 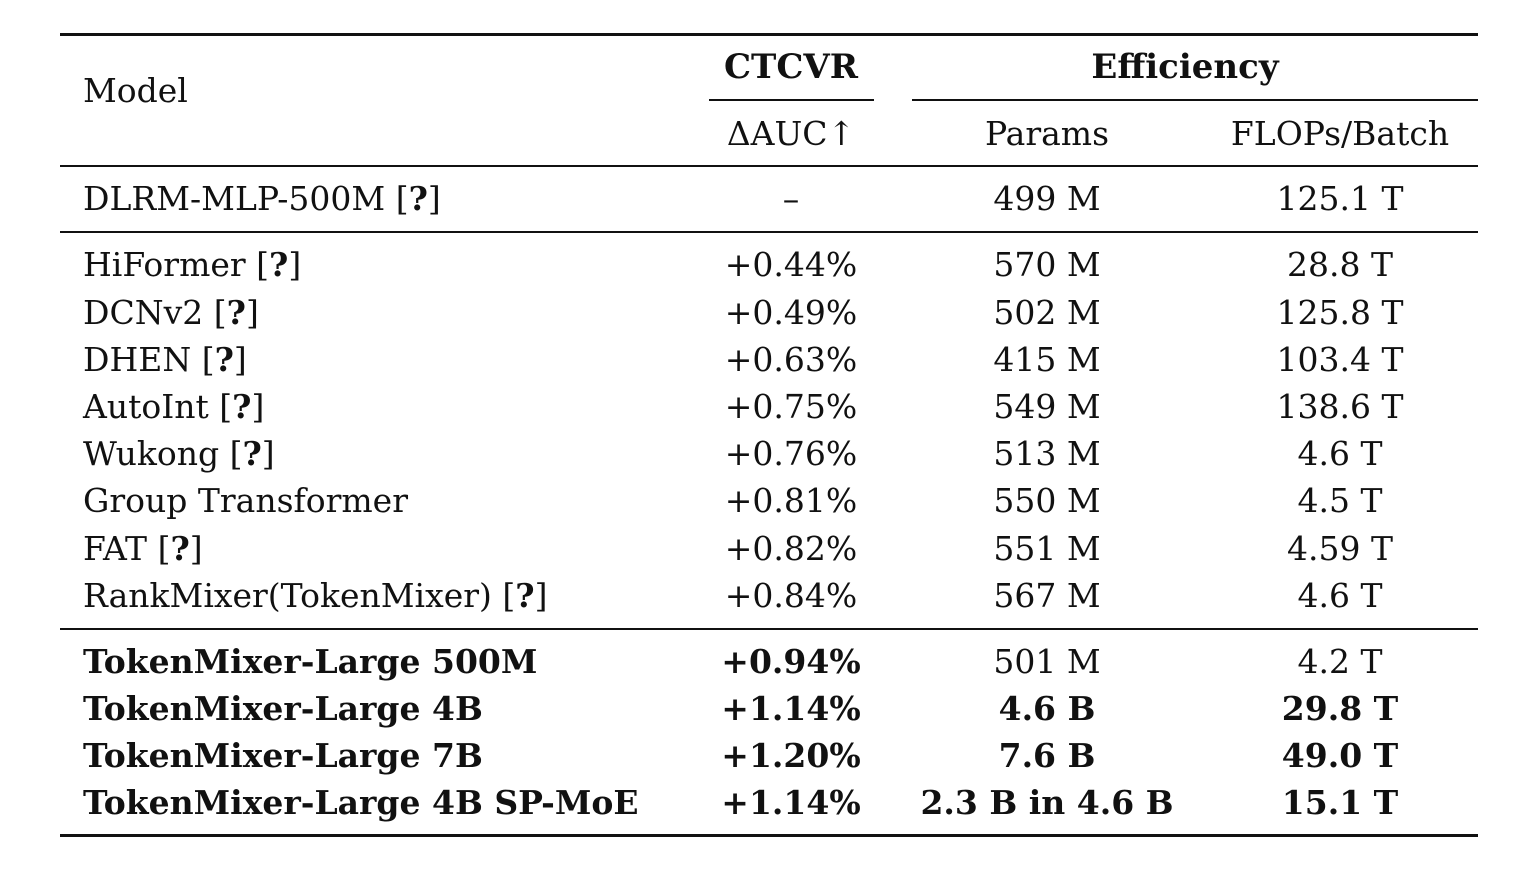 What do you see at coordinates (1047, 548) in the screenshot?
I see `params-cell: 551 M` at bounding box center [1047, 548].